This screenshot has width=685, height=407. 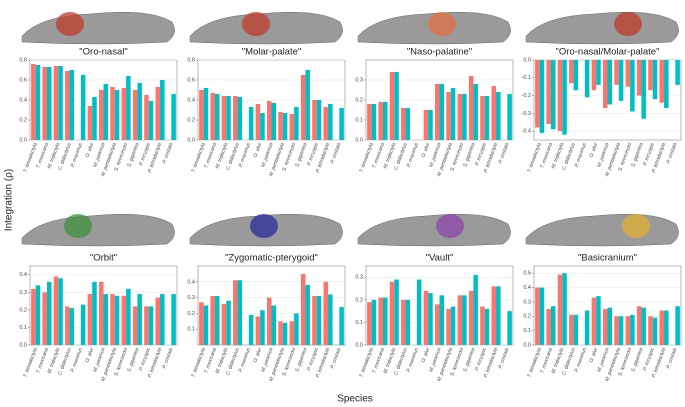 What do you see at coordinates (272, 52) in the screenshot?
I see `chart-title: "Molar-palate"` at bounding box center [272, 52].